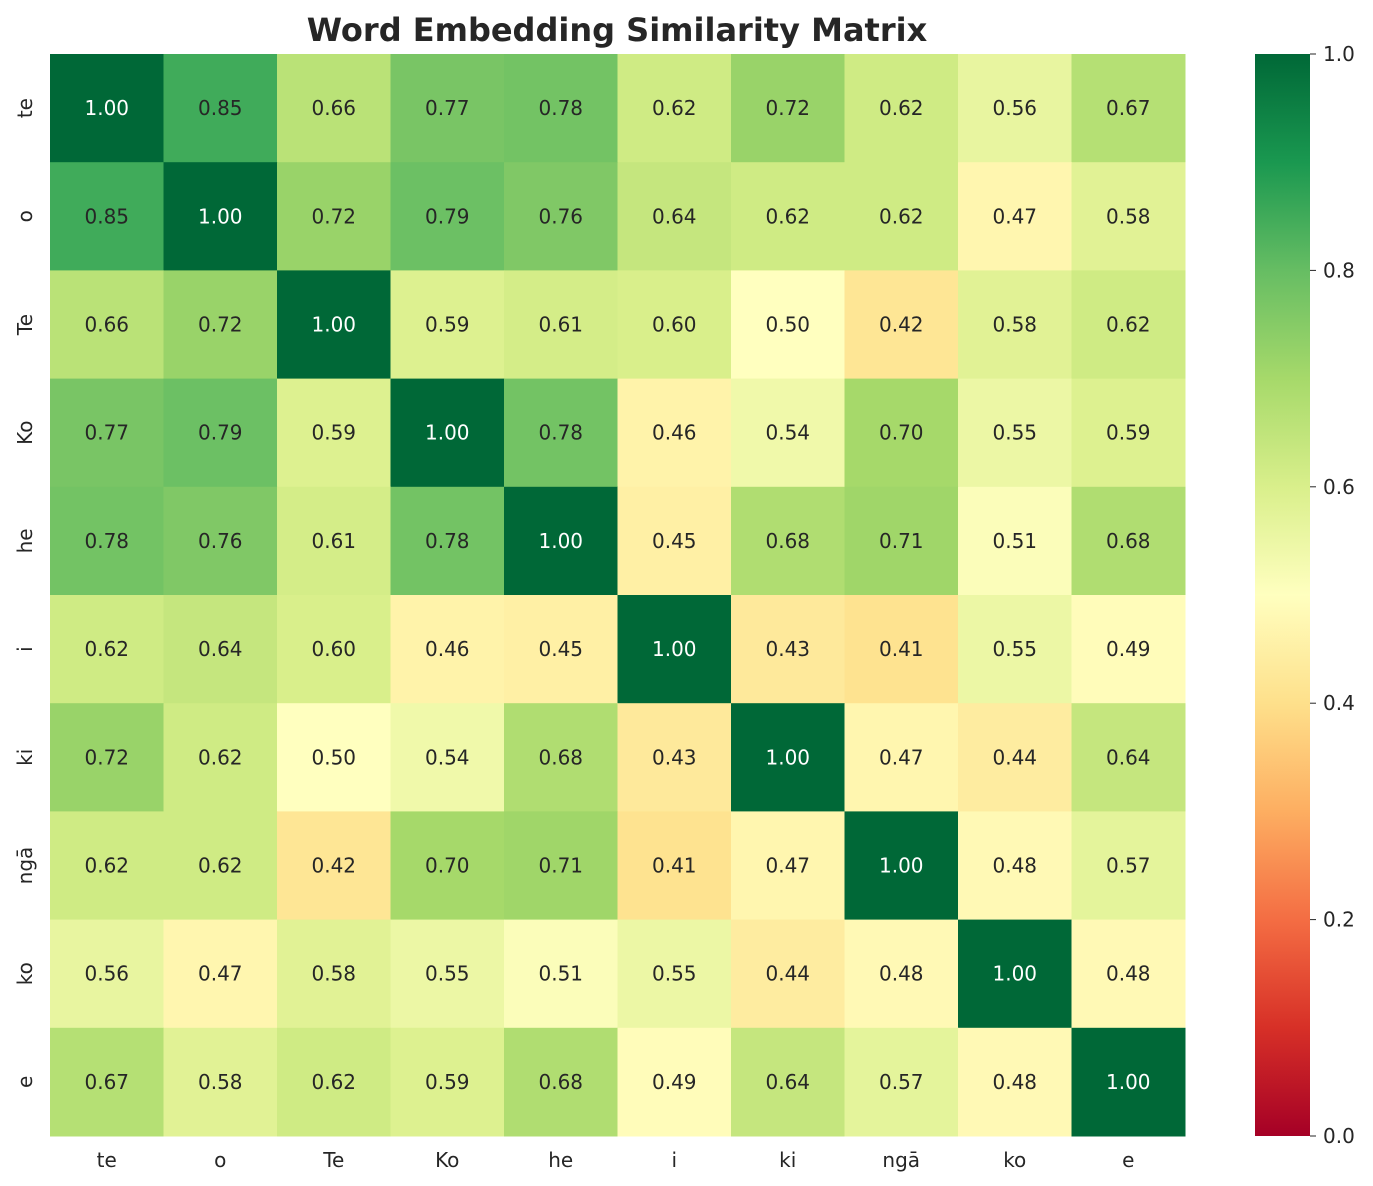  What do you see at coordinates (617, 30) in the screenshot?
I see `chart-title: Word Embedding Similarity Matrix` at bounding box center [617, 30].